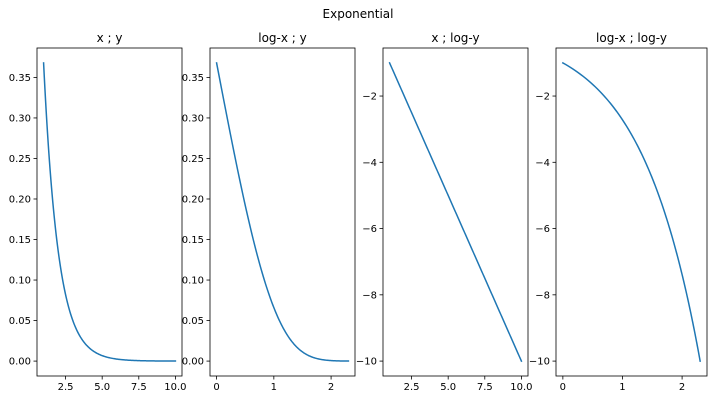  I want to click on subplot-title: log-x ; y, so click(282, 38).